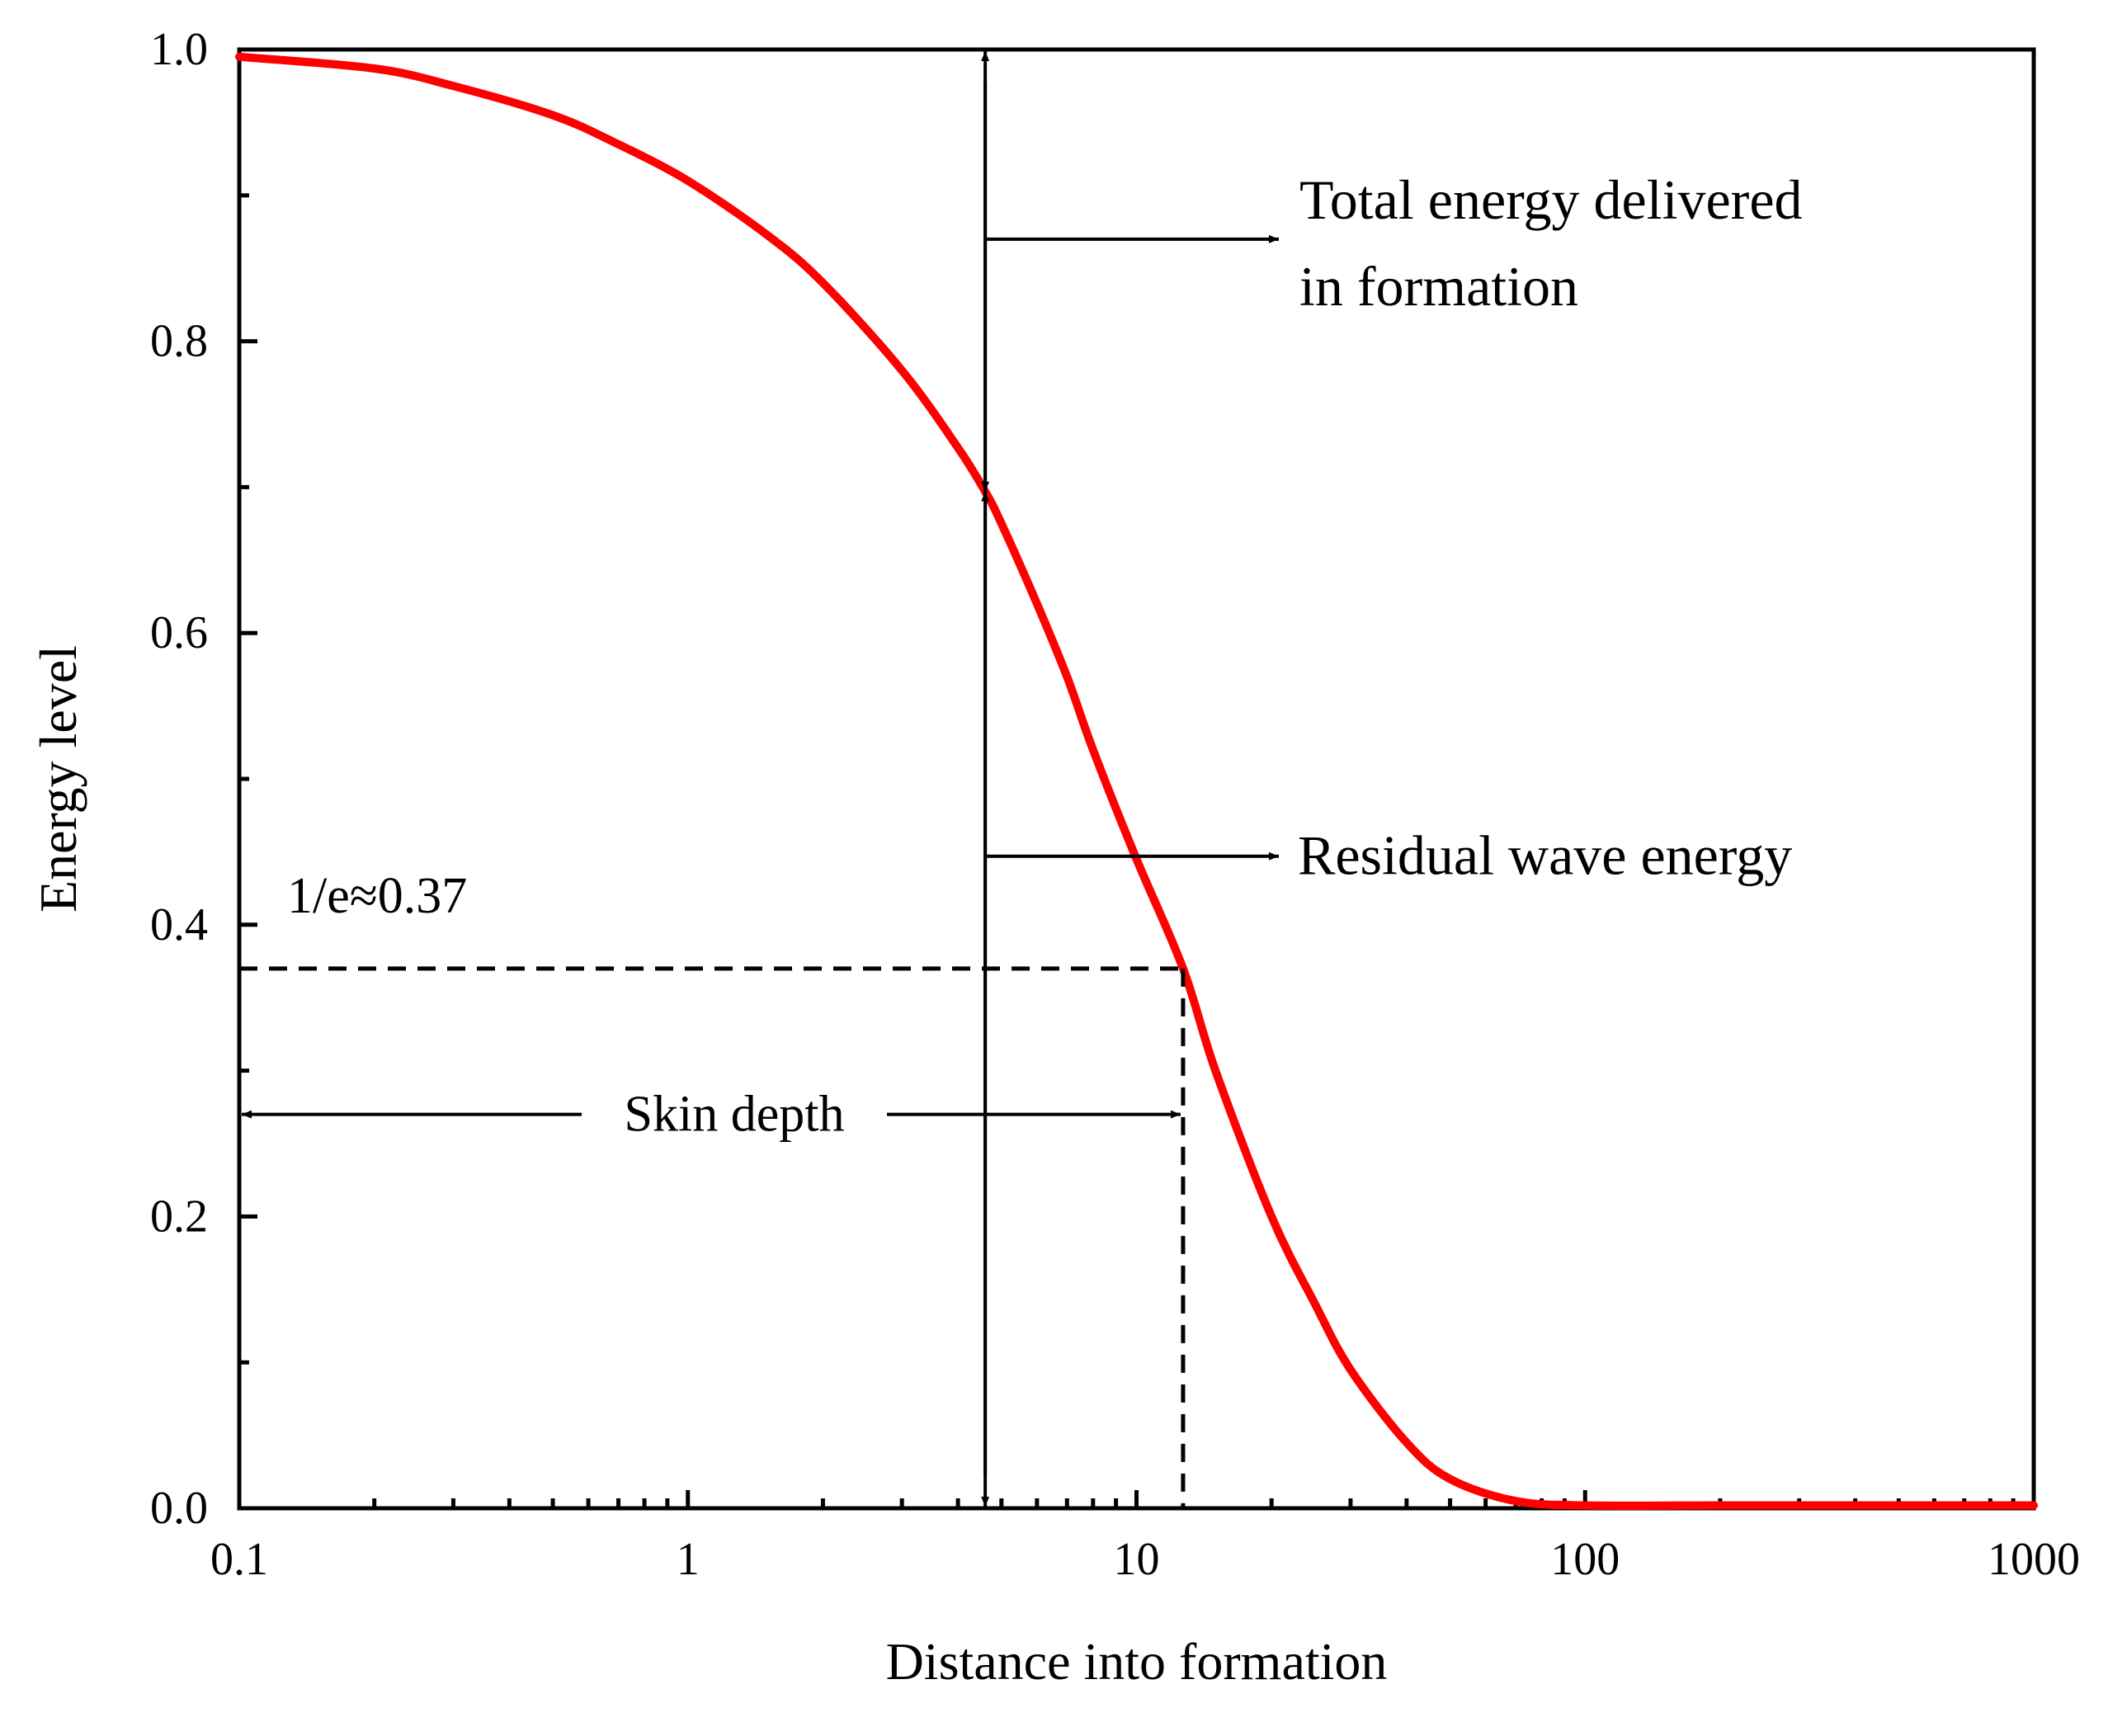  What do you see at coordinates (58, 779) in the screenshot?
I see `y-axis-title: Energy level` at bounding box center [58, 779].